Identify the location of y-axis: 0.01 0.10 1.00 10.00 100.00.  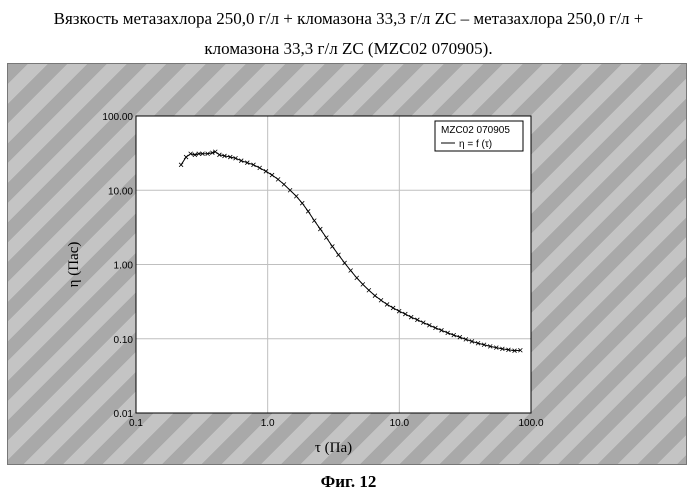
(117, 266).